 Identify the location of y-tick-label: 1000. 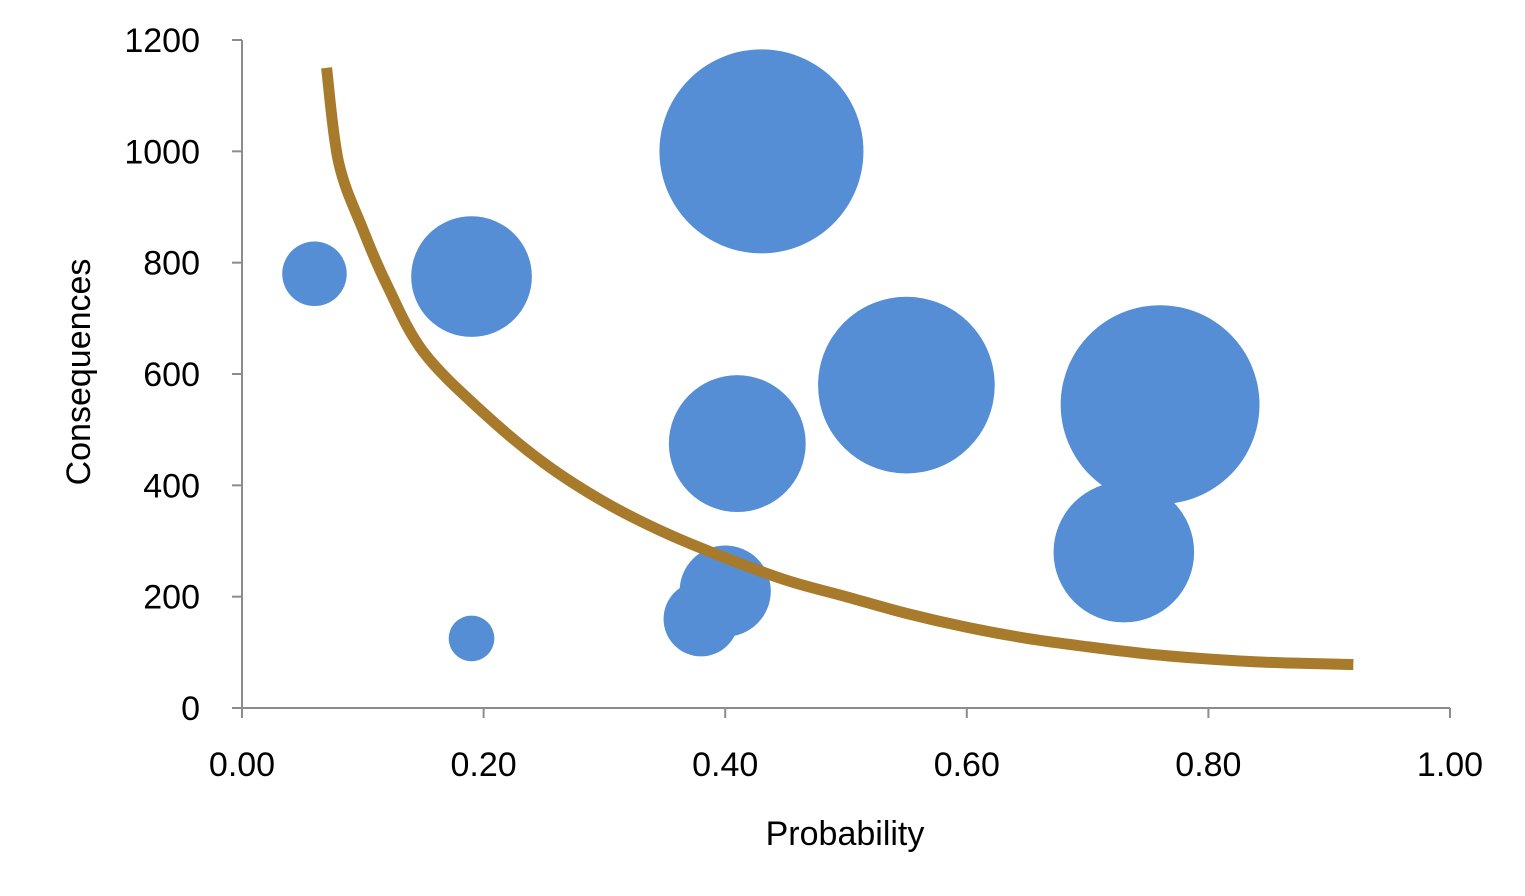
(162, 152).